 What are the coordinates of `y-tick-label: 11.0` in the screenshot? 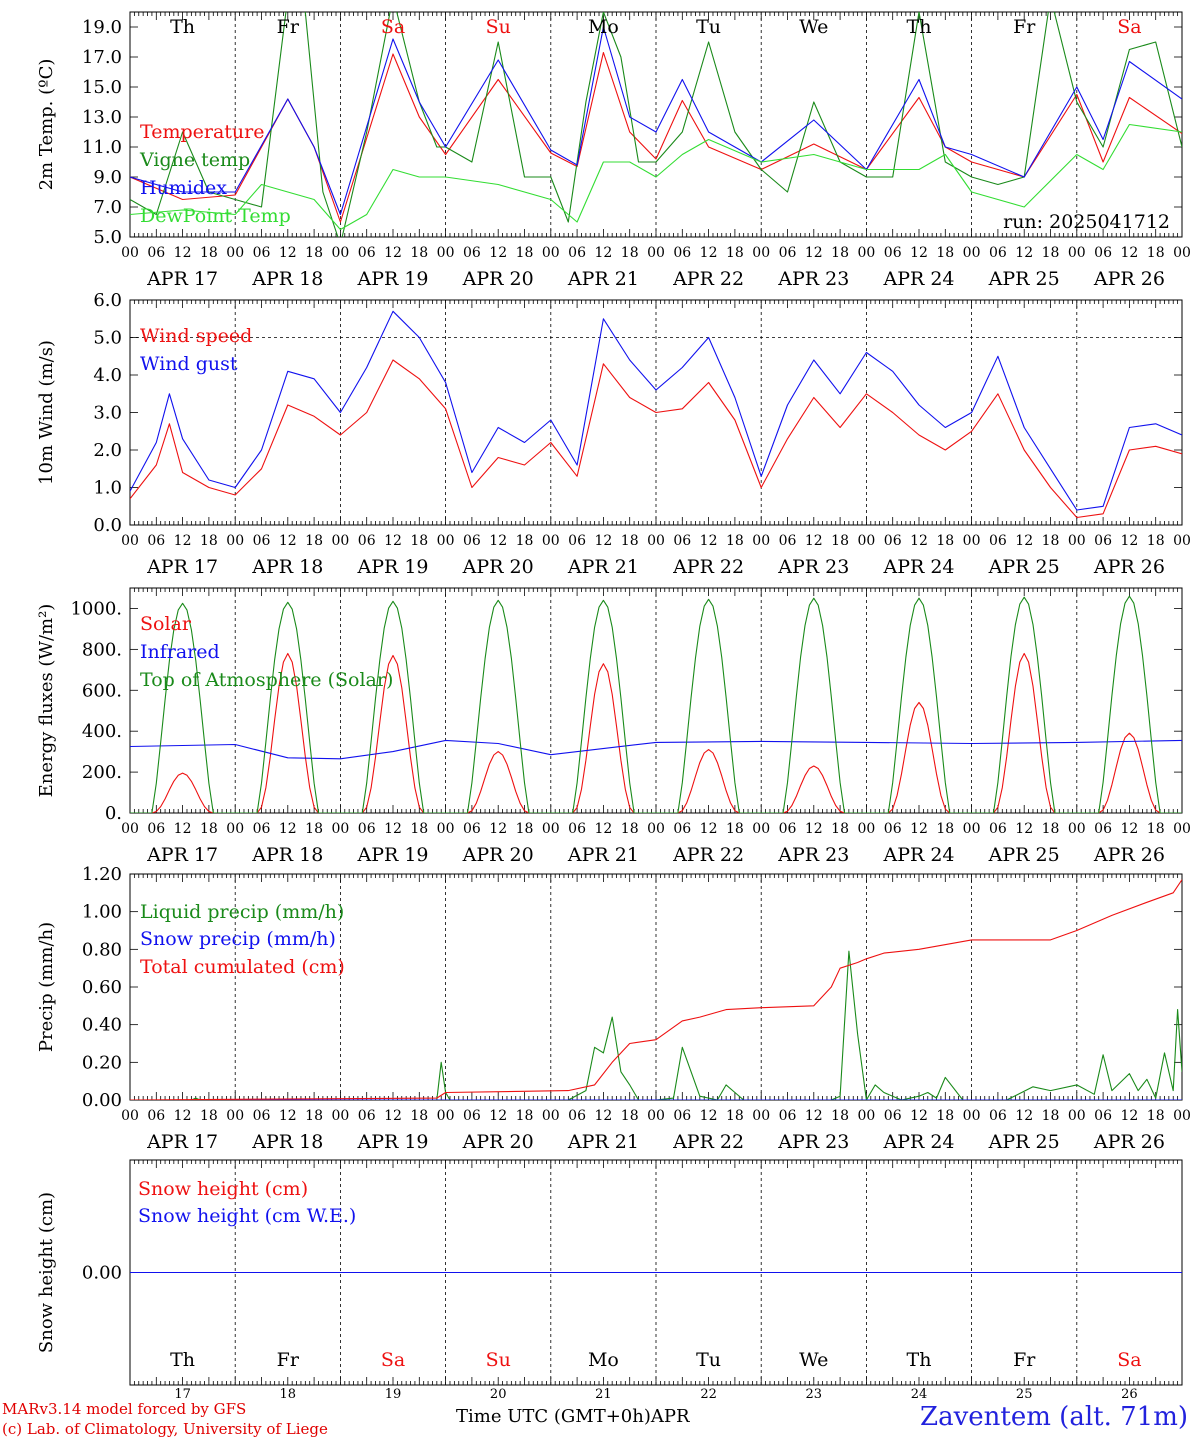 It's located at (102, 147).